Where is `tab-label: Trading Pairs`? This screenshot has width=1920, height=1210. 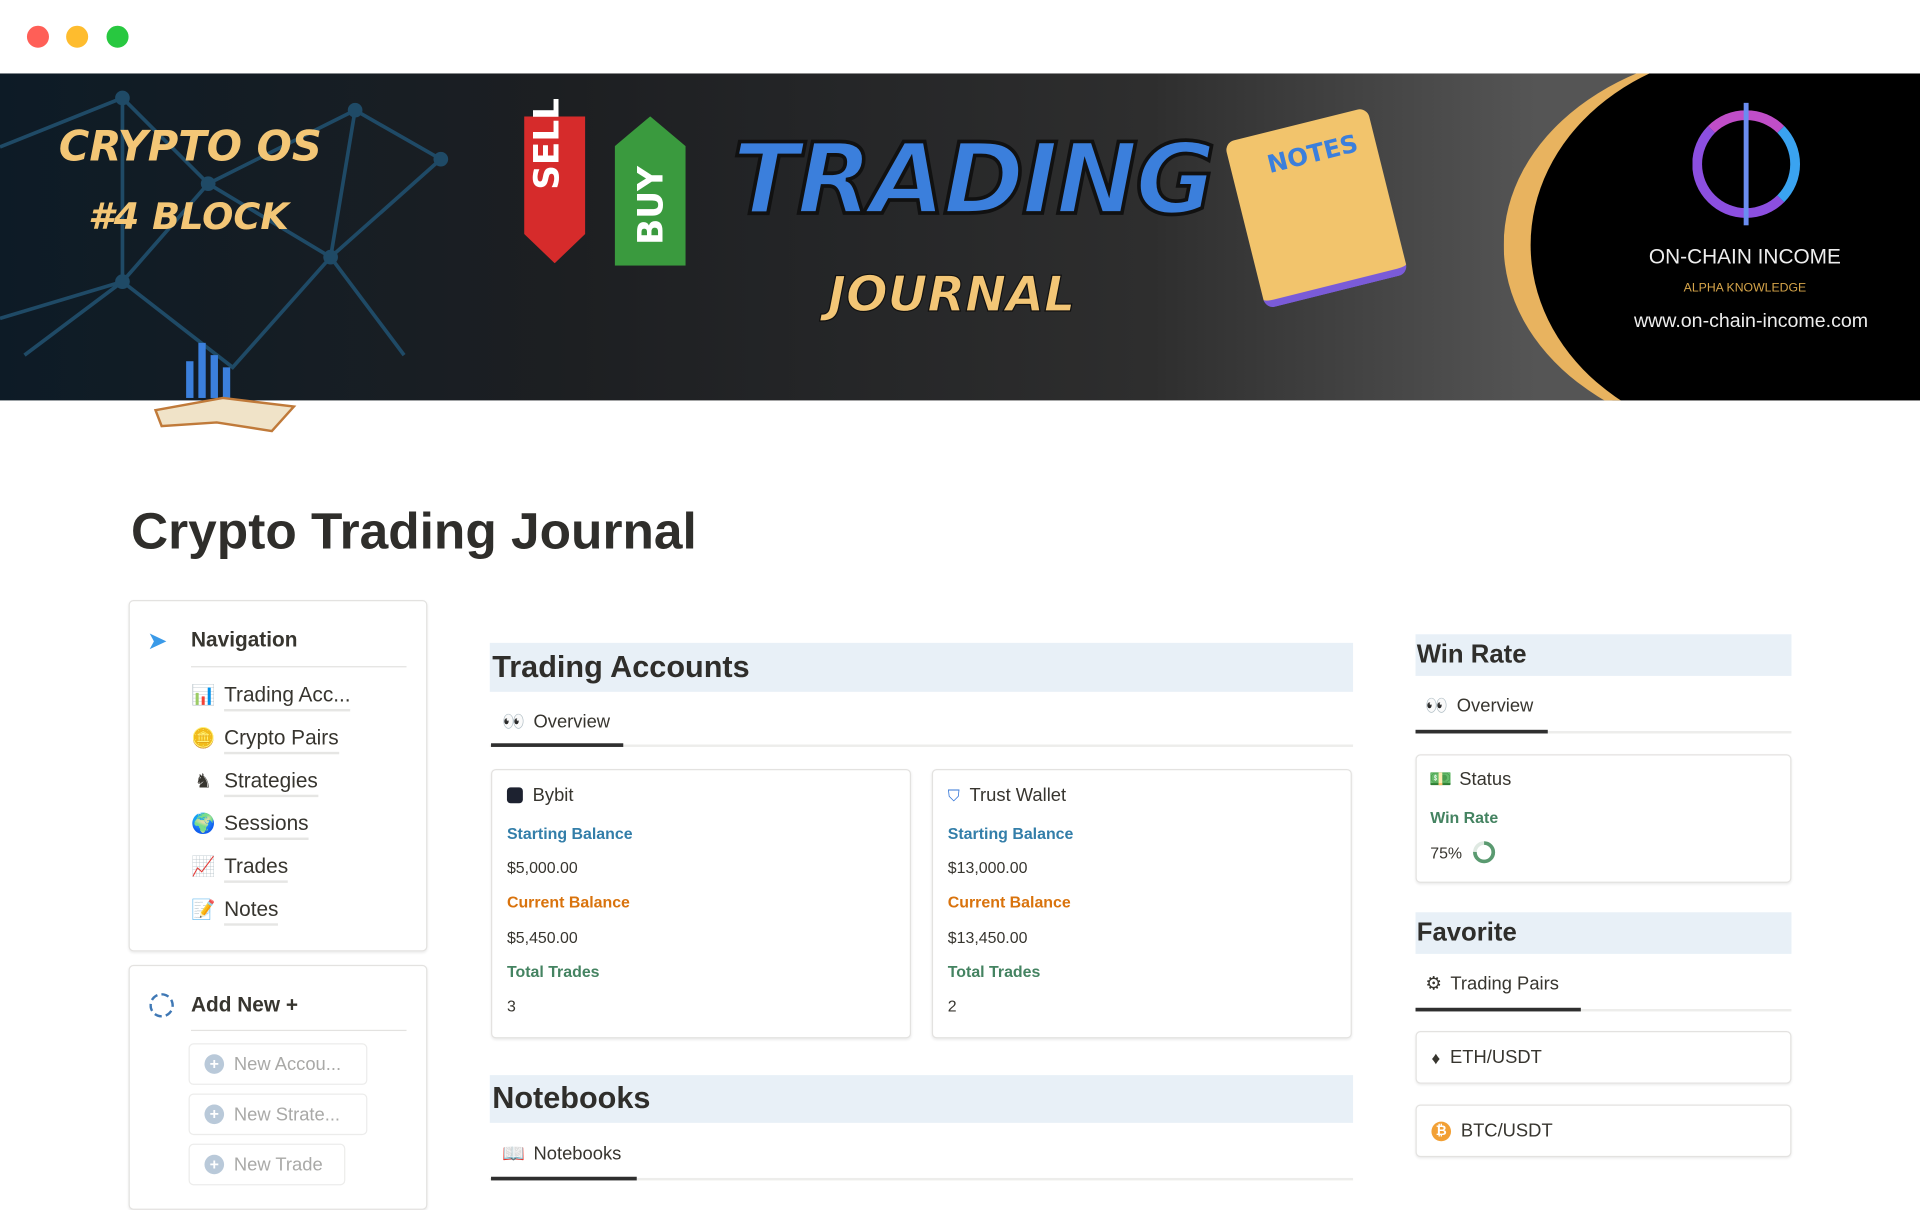
tab-label: Trading Pairs is located at coordinates (1504, 983).